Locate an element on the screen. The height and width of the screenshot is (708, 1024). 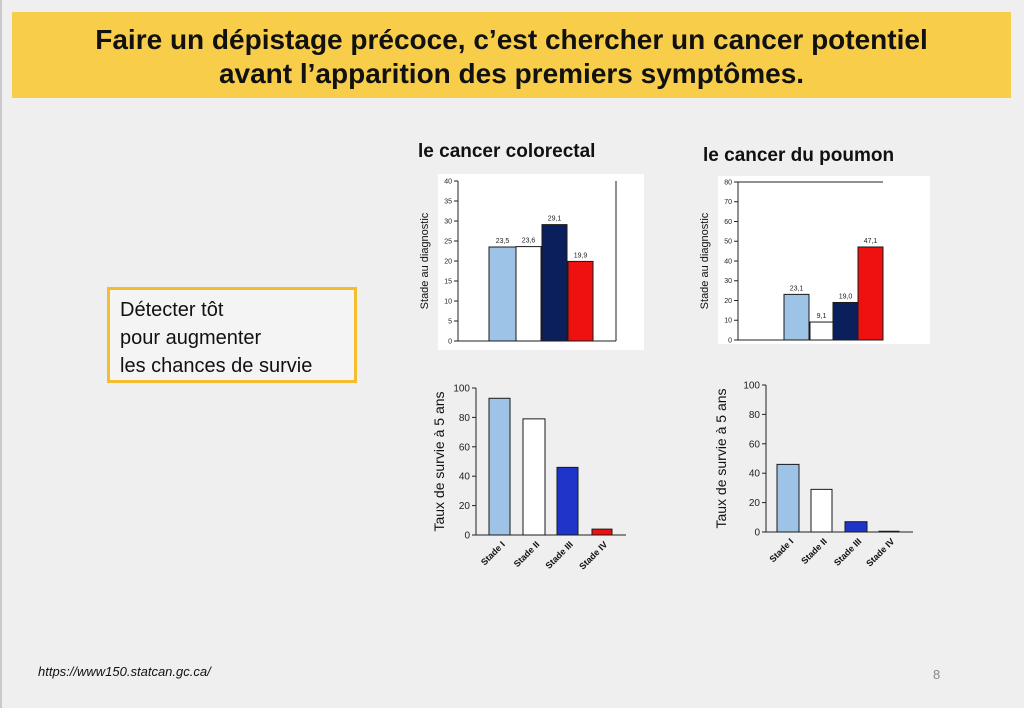
y-tick-label: 25 is located at coordinates (448, 241).